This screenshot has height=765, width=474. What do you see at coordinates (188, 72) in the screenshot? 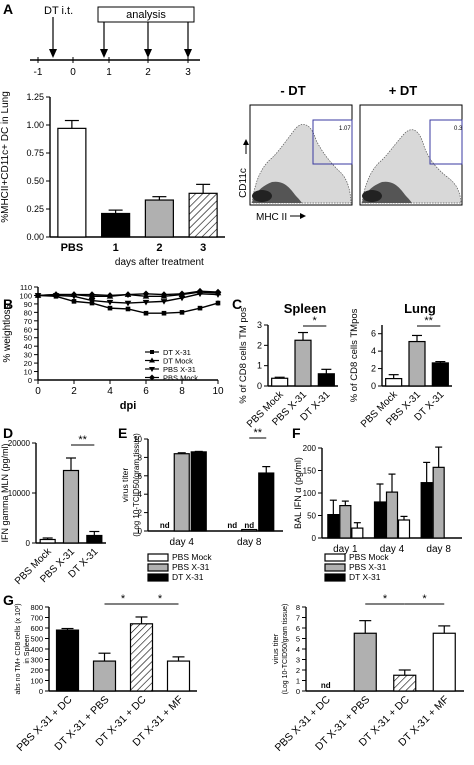
I see `timeline-tick: 3` at bounding box center [188, 72].